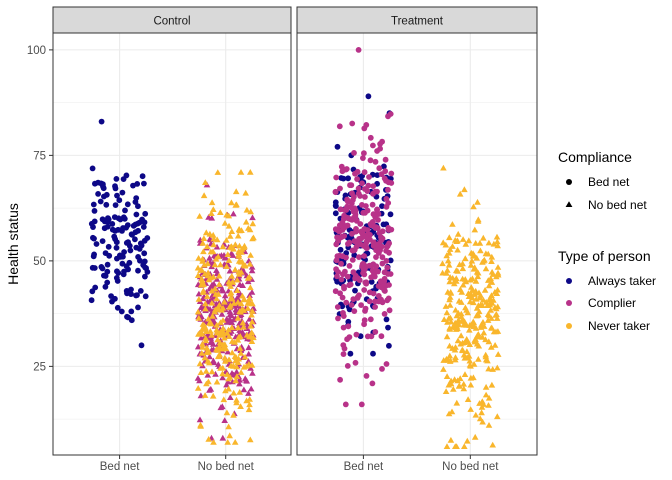 The width and height of the screenshot is (672, 480). Describe the element at coordinates (36, 51) in the screenshot. I see `y-tick-label: 100` at that location.